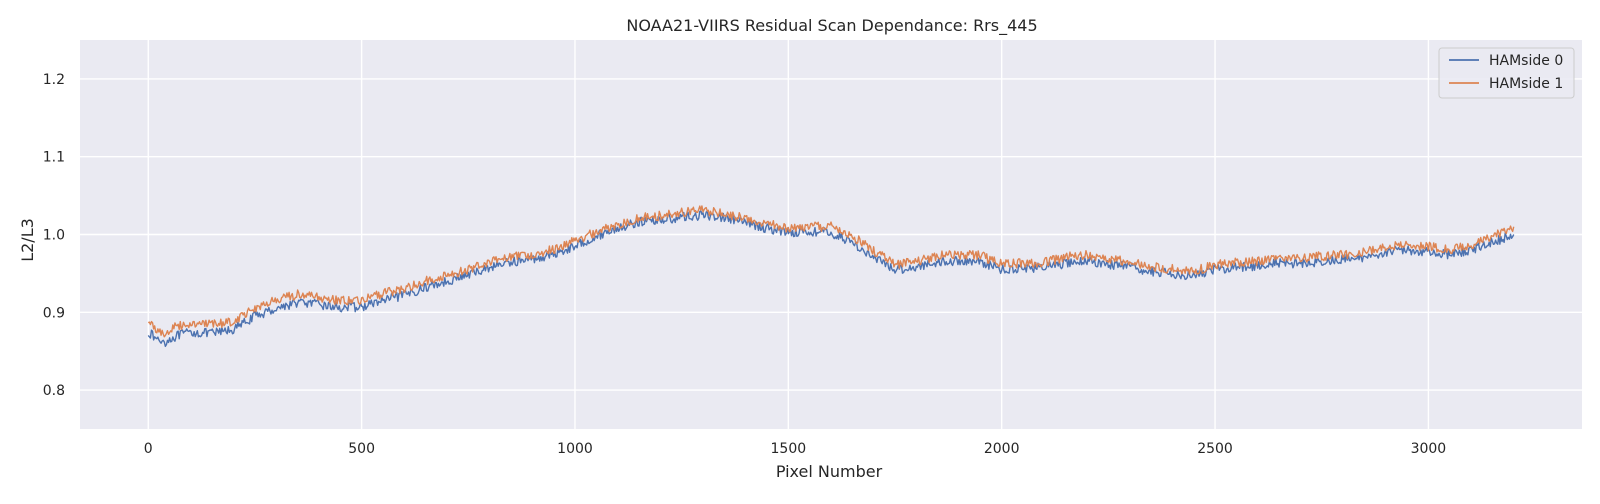  I want to click on legend: HAMside 0 HAMside 1, so click(1506, 73).